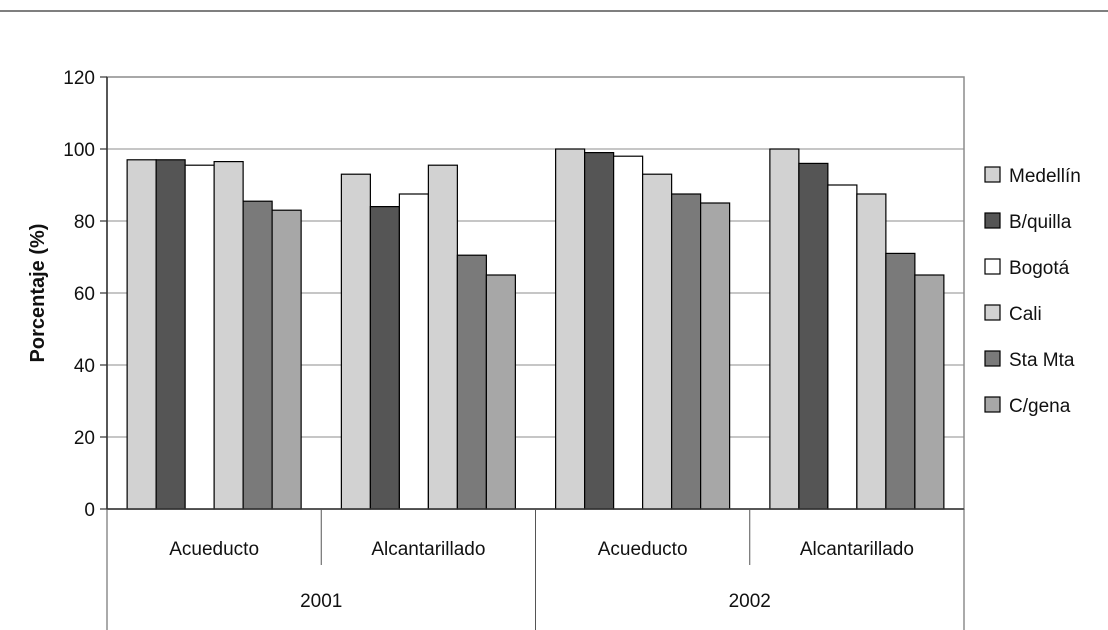 Image resolution: width=1108 pixels, height=630 pixels. What do you see at coordinates (89, 510) in the screenshot?
I see `y-tick-label: 0` at bounding box center [89, 510].